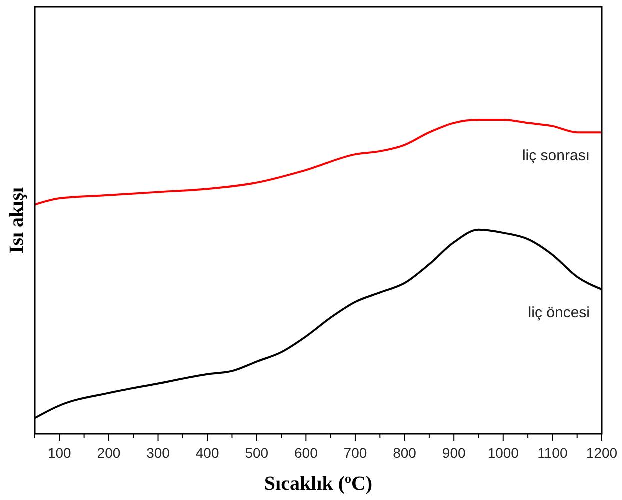 This screenshot has width=622, height=500. Describe the element at coordinates (553, 453) in the screenshot. I see `x-tick-label: 1100` at that location.